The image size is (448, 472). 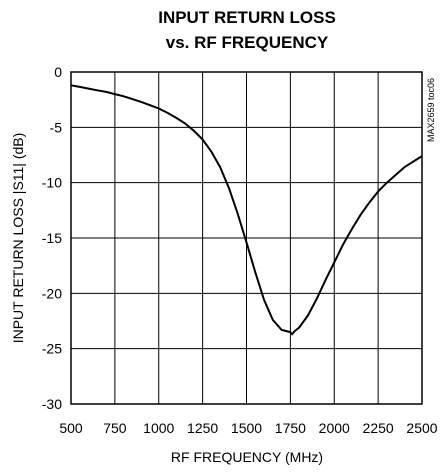 I want to click on y-tick-label: -15, so click(x=52, y=238).